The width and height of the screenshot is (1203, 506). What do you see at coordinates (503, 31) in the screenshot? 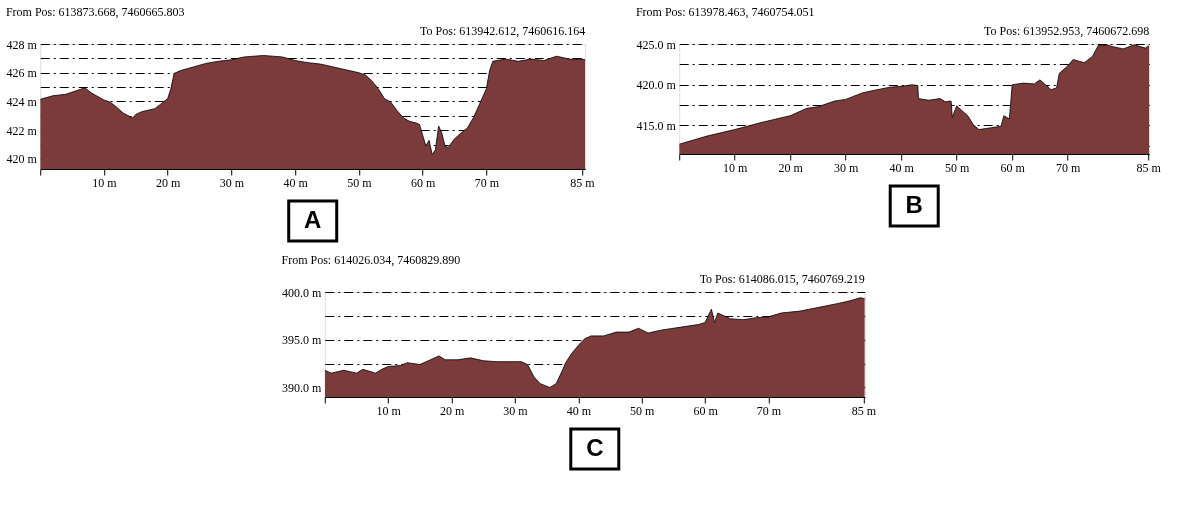
I see `text: To Pos: 613942.612, 7460616.164` at bounding box center [503, 31].